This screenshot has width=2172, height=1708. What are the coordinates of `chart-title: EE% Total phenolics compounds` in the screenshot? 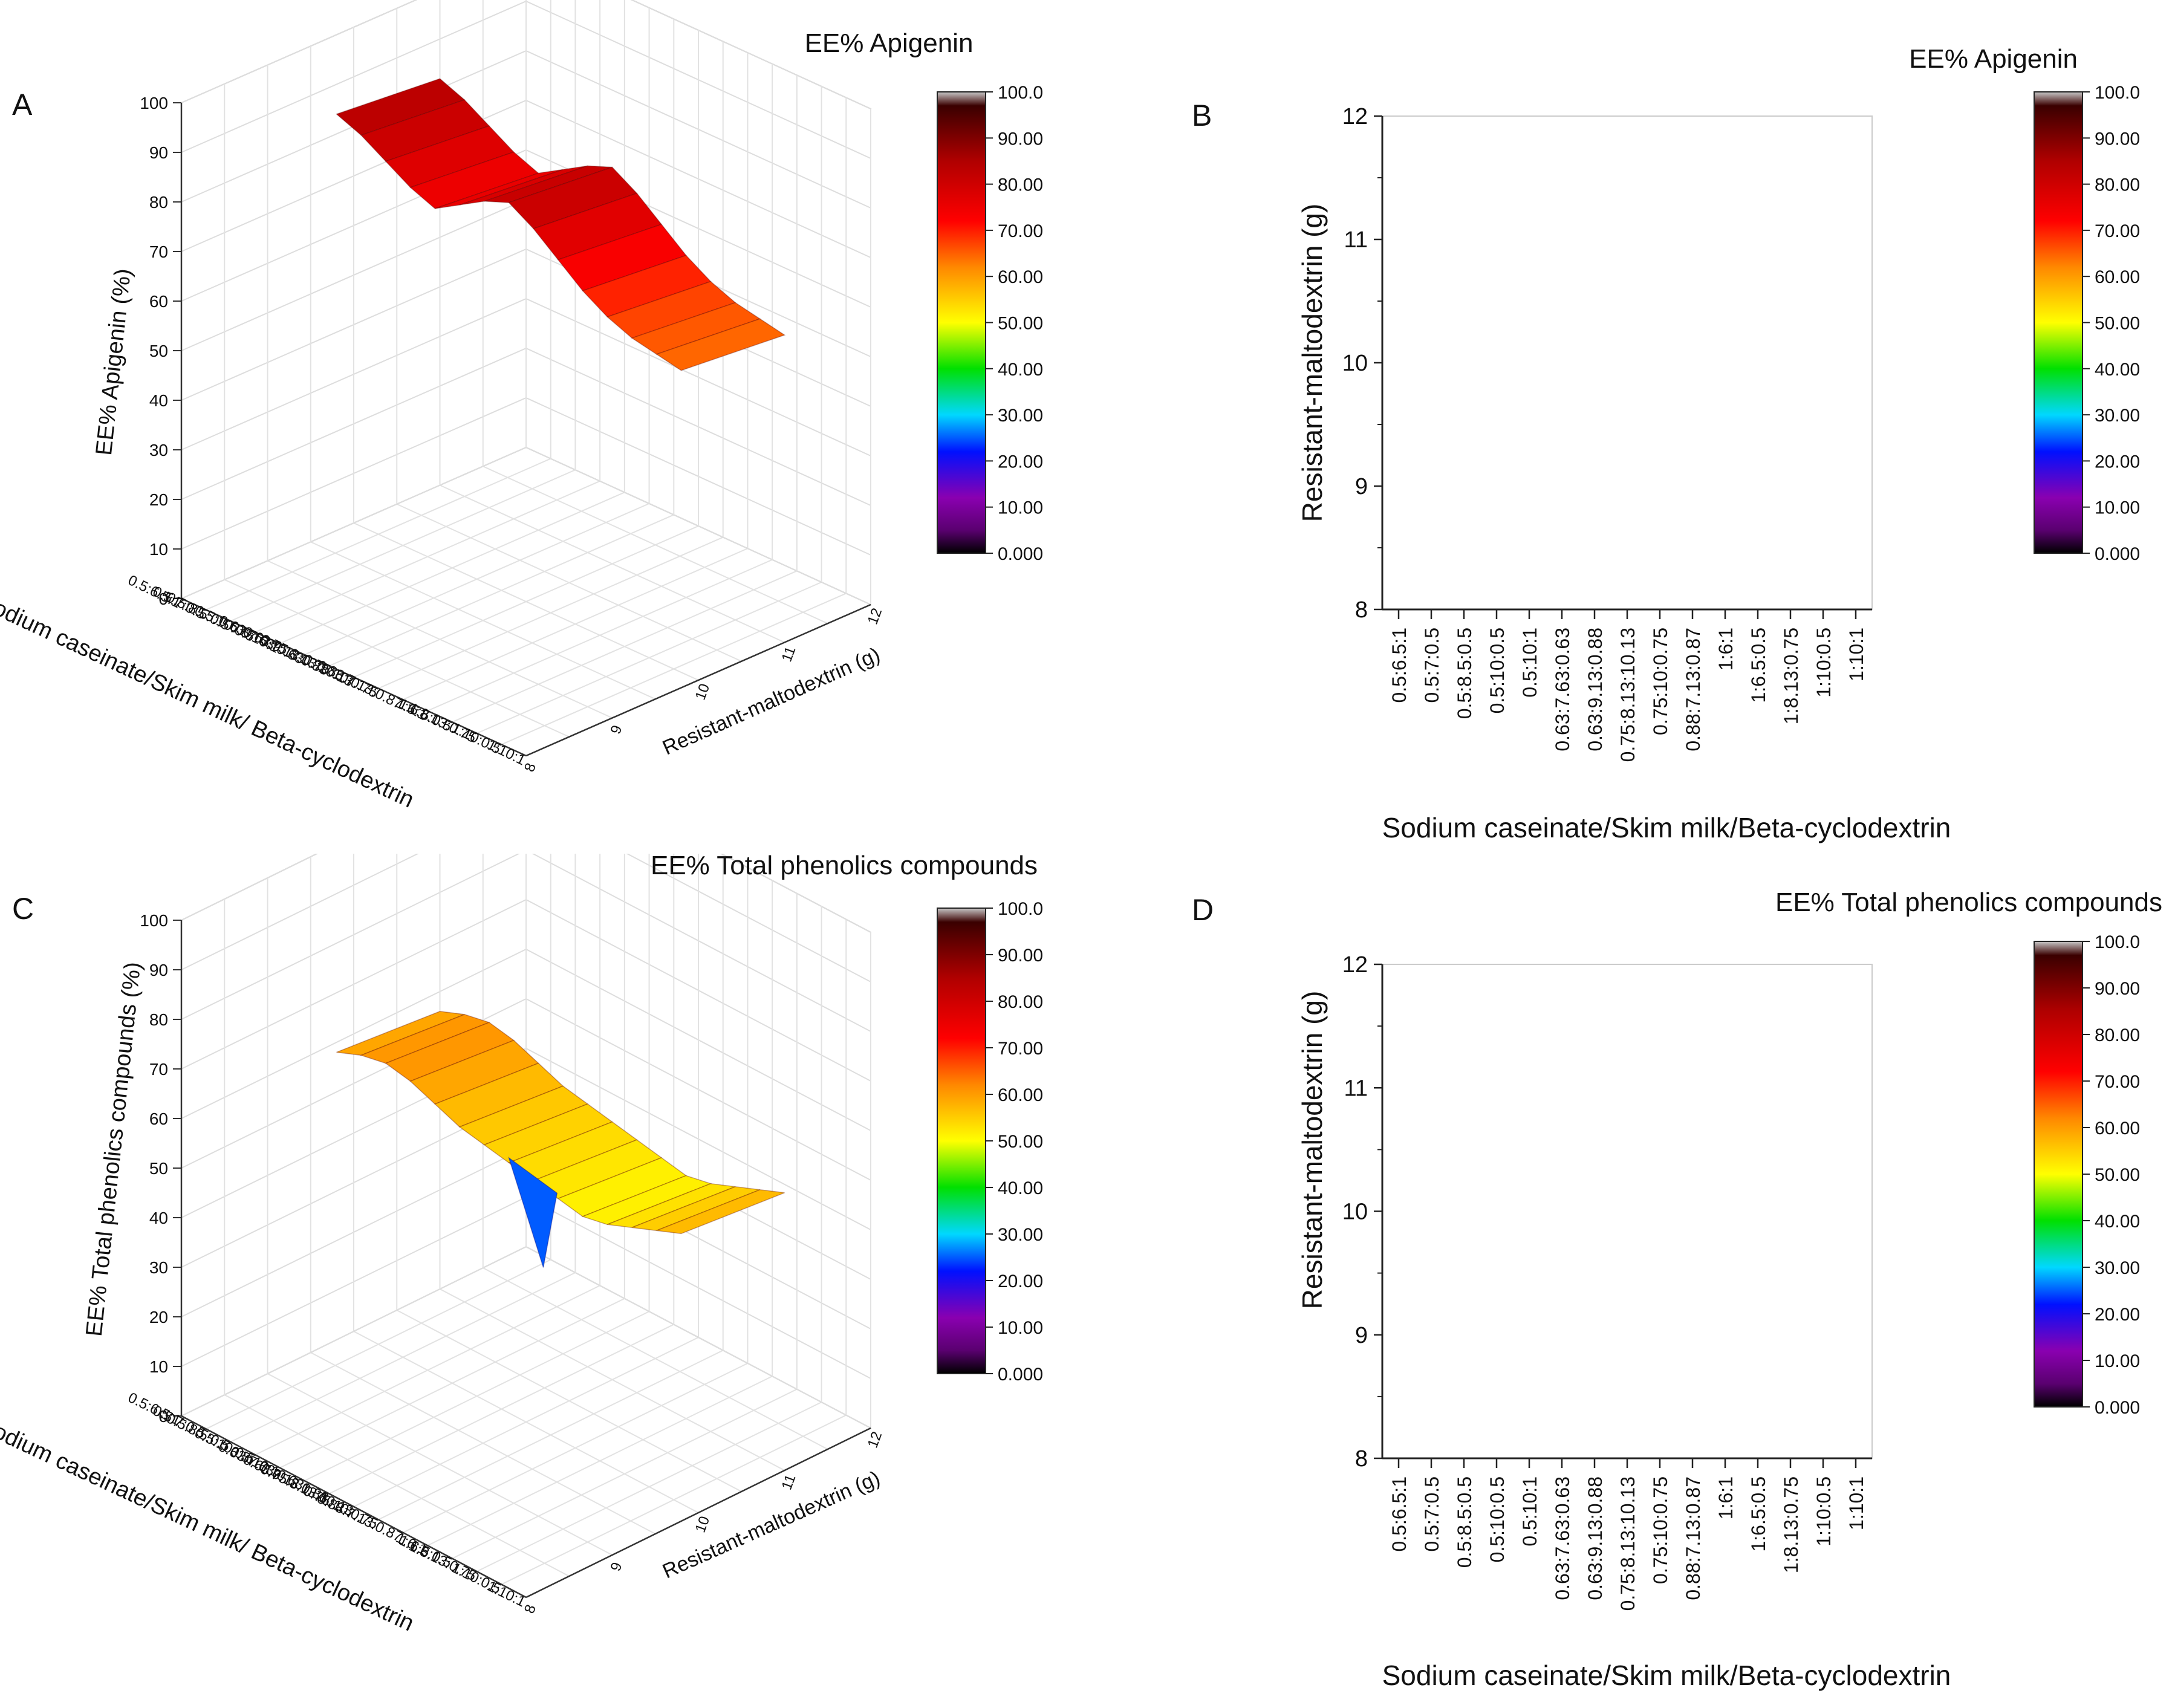 It's located at (1968, 902).